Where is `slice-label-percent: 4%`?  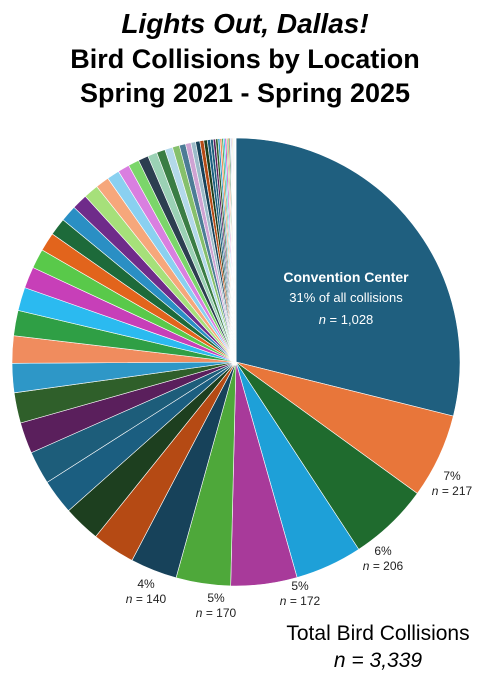
slice-label-percent: 4% is located at coordinates (146, 584).